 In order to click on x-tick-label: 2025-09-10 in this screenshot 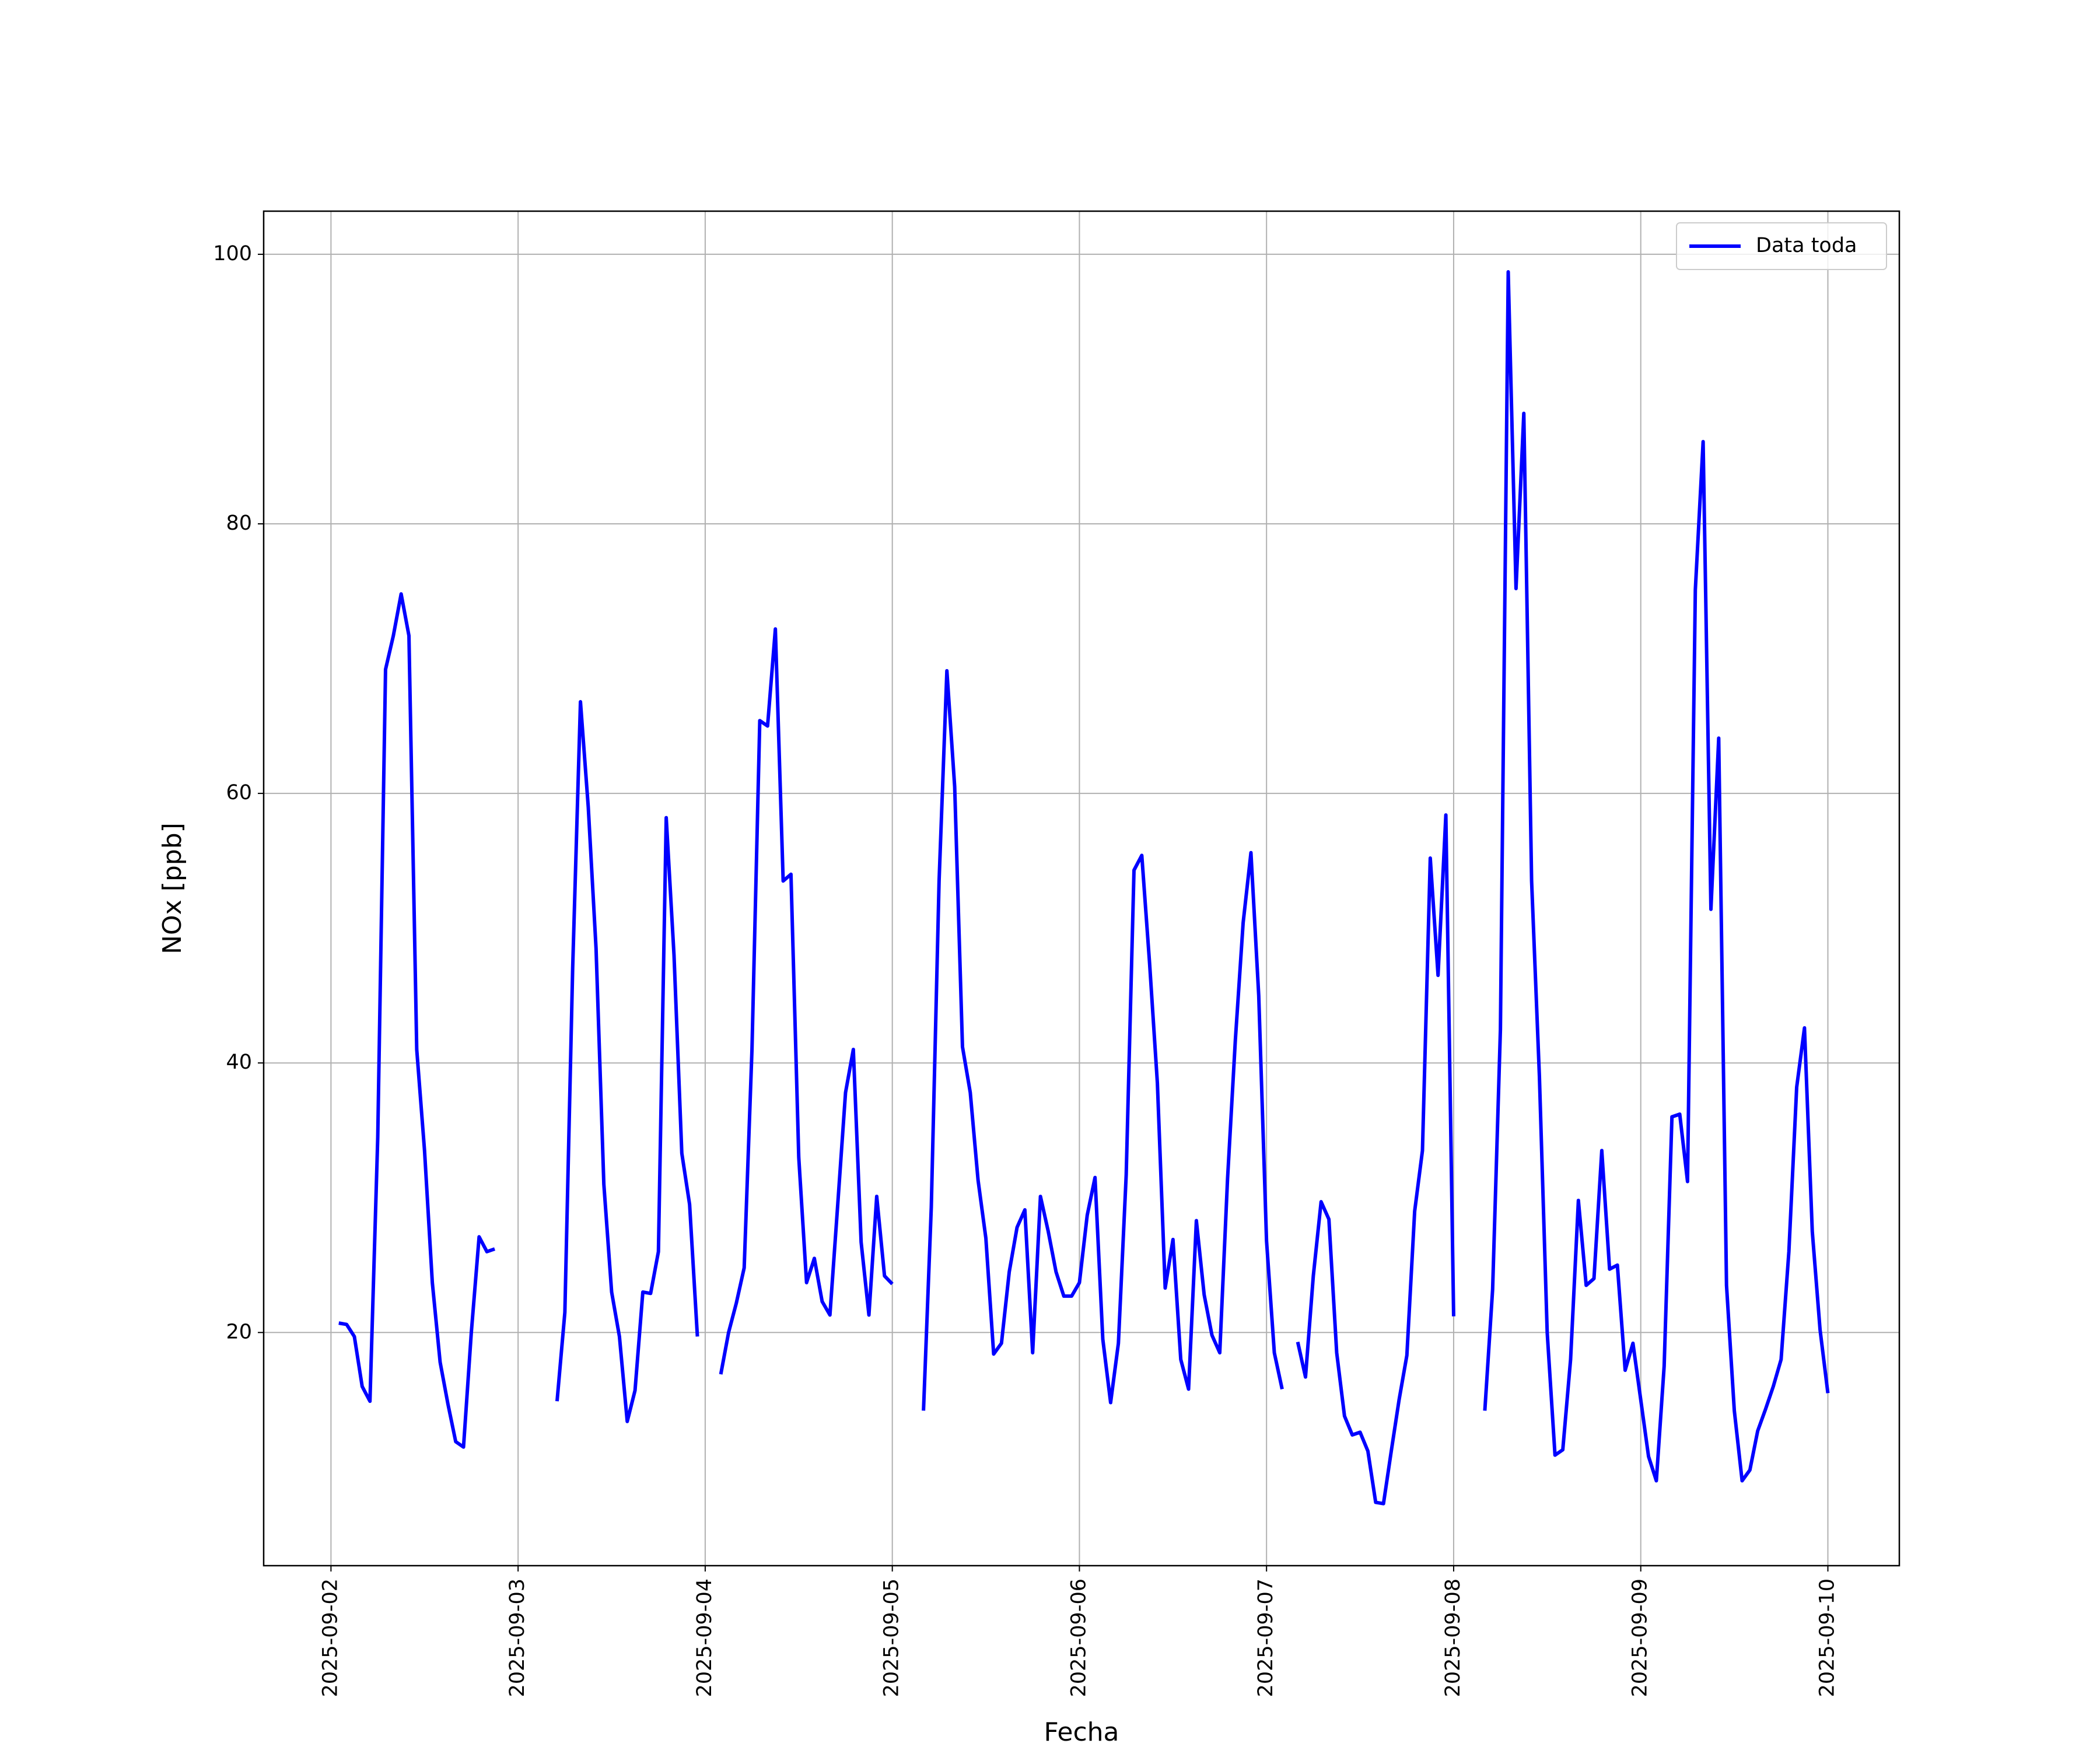, I will do `click(1827, 1637)`.